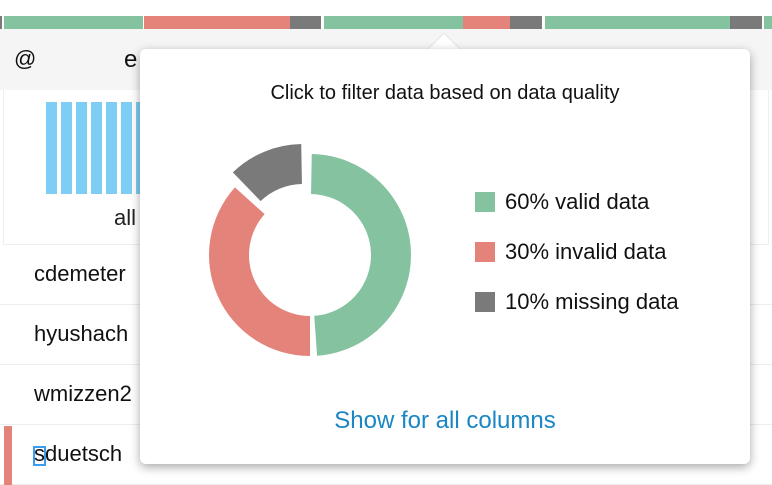  Describe the element at coordinates (592, 301) in the screenshot. I see `legend-label: 10% missing data` at that location.